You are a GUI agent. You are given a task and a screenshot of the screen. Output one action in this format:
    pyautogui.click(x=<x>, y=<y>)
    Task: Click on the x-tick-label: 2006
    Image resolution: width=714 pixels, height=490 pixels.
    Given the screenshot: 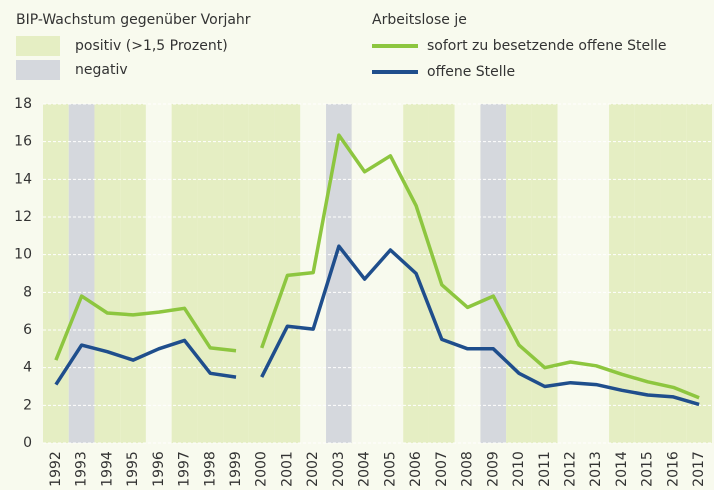 What is the action you would take?
    pyautogui.click(x=416, y=469)
    